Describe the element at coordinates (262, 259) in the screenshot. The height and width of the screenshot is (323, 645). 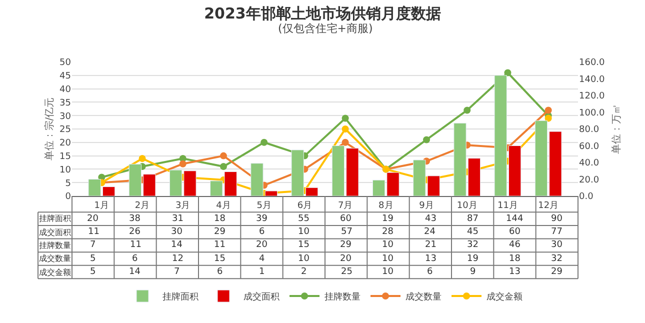
I see `data-label: 4` at that location.